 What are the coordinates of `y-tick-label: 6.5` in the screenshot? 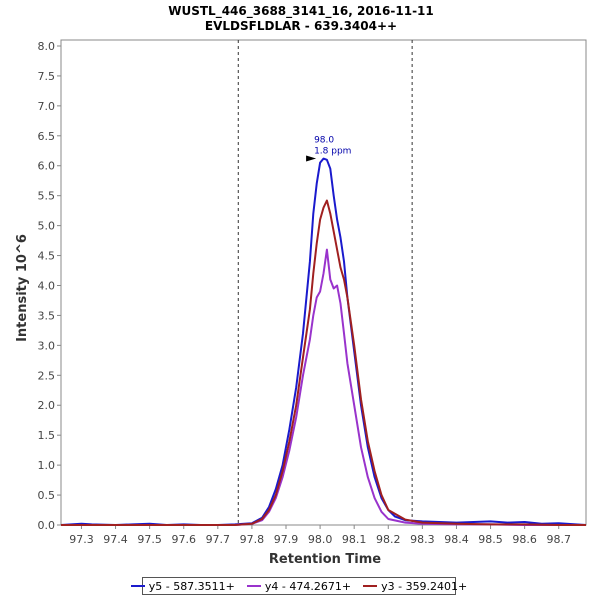 It's located at (47, 136).